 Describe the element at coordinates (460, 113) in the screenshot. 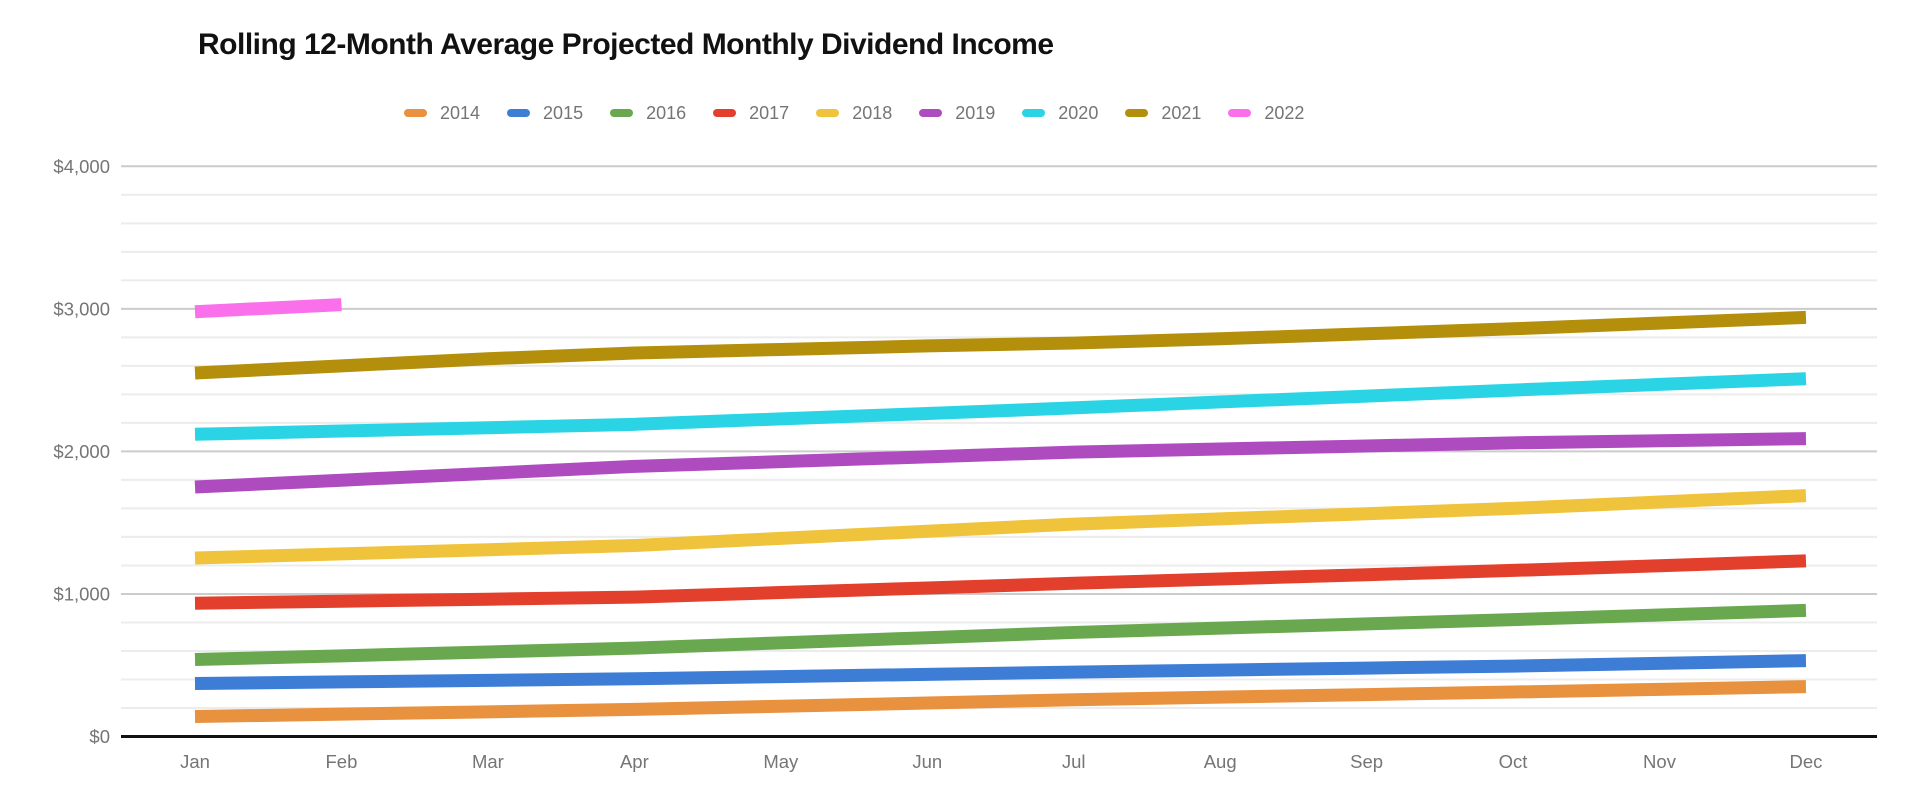

I see `legend-label: 2014` at that location.